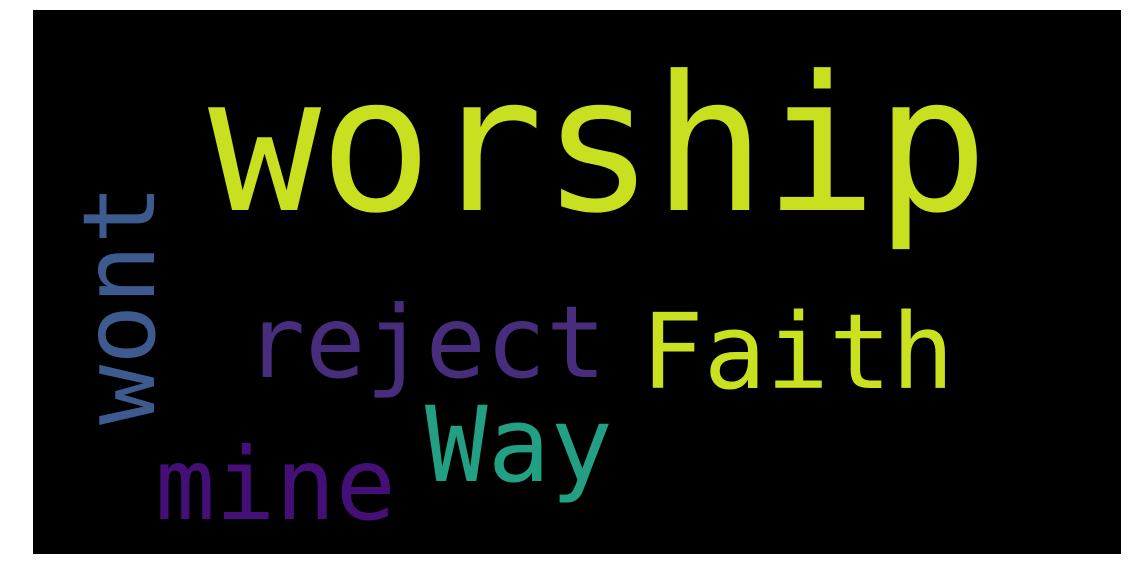 Image resolution: width=1131 pixels, height=578 pixels. I want to click on word-wont: wont, so click(119, 304).